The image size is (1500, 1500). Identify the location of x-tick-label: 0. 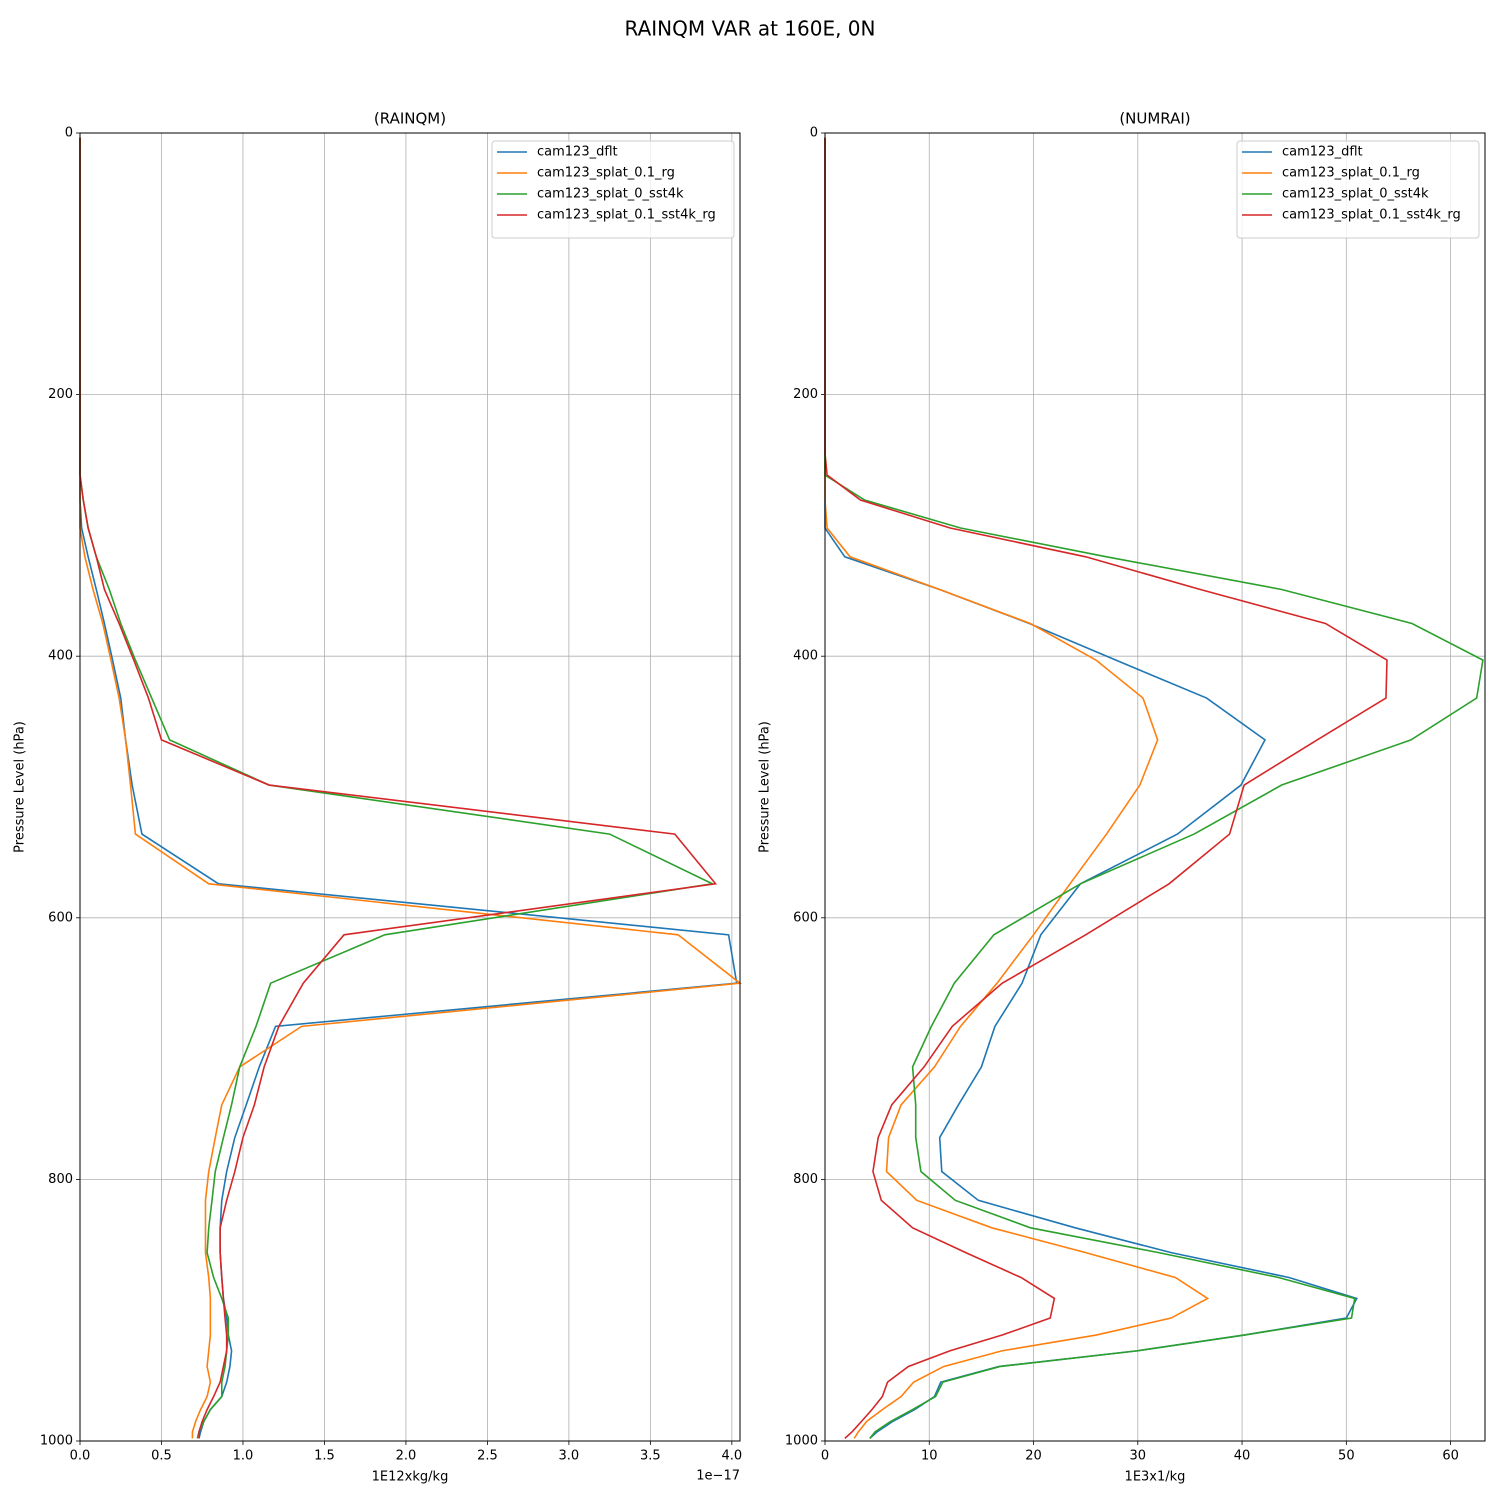
(825, 1456).